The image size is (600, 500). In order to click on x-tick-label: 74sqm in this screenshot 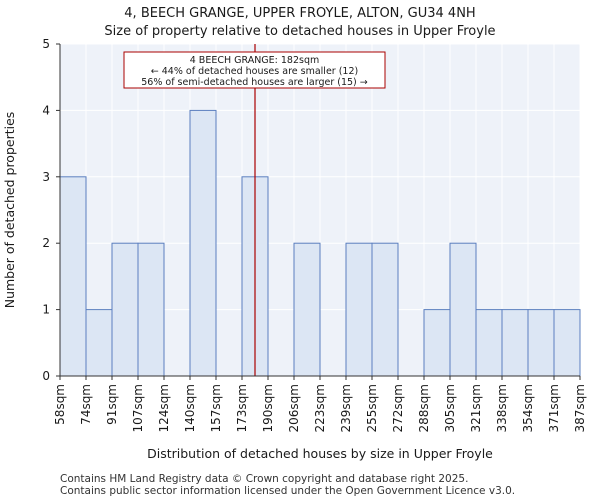, I will do `click(86, 404)`.